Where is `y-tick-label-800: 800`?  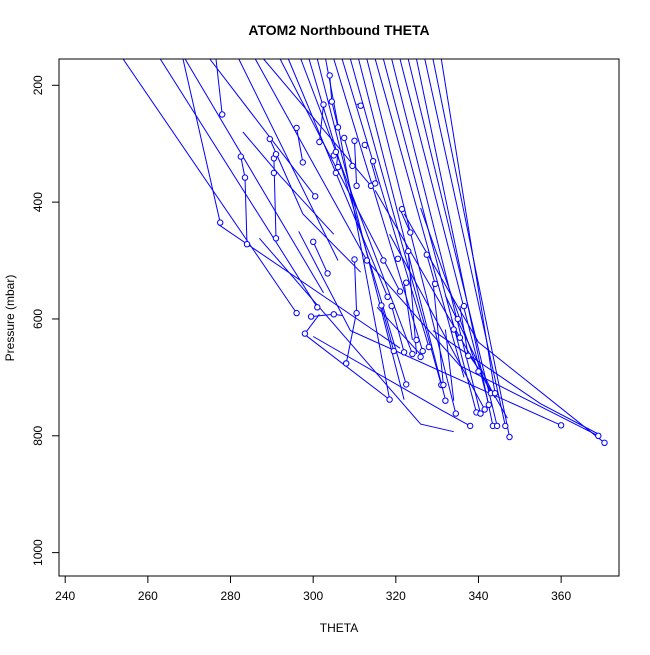 y-tick-label-800: 800 is located at coordinates (38, 435).